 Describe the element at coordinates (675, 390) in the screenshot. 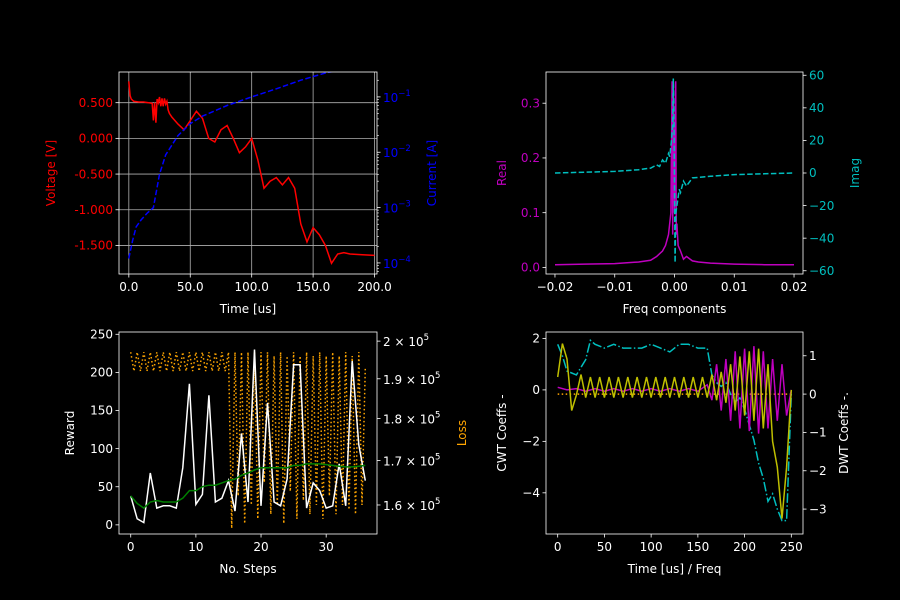

I see `series-cwt-magenta-line` at that location.